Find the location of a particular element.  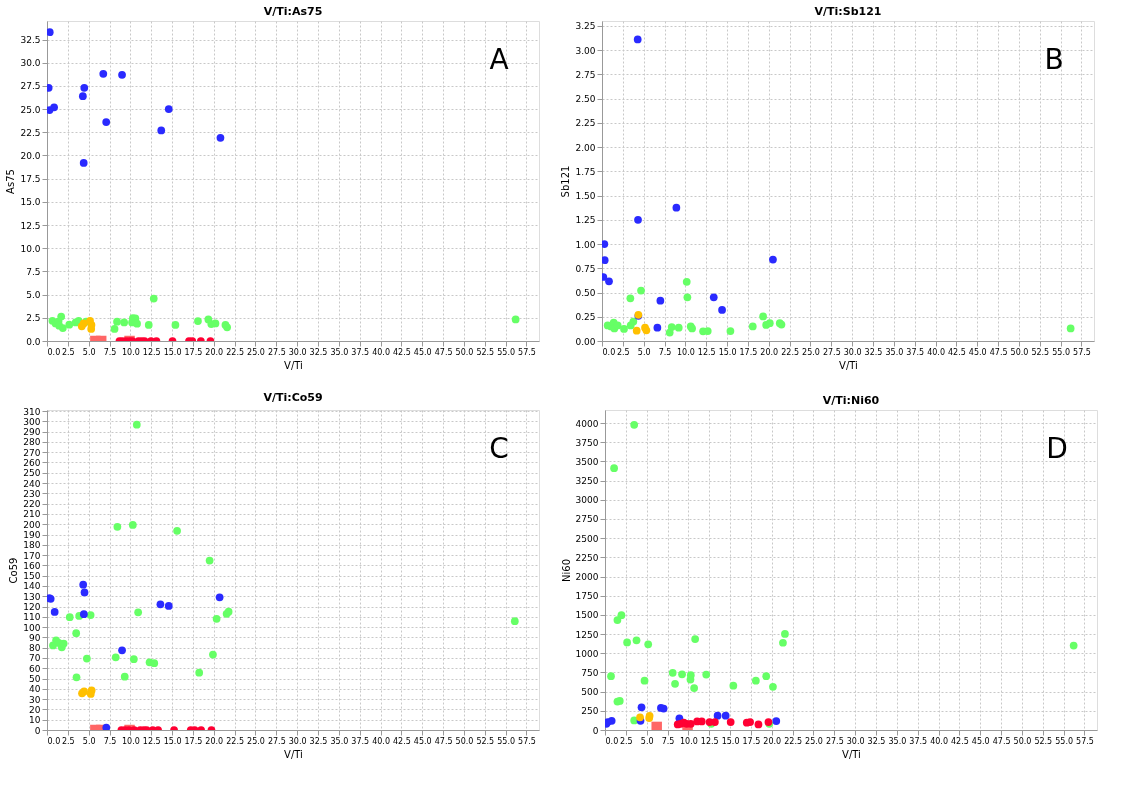

y-tick-label: 0.50 is located at coordinates (585, 293).